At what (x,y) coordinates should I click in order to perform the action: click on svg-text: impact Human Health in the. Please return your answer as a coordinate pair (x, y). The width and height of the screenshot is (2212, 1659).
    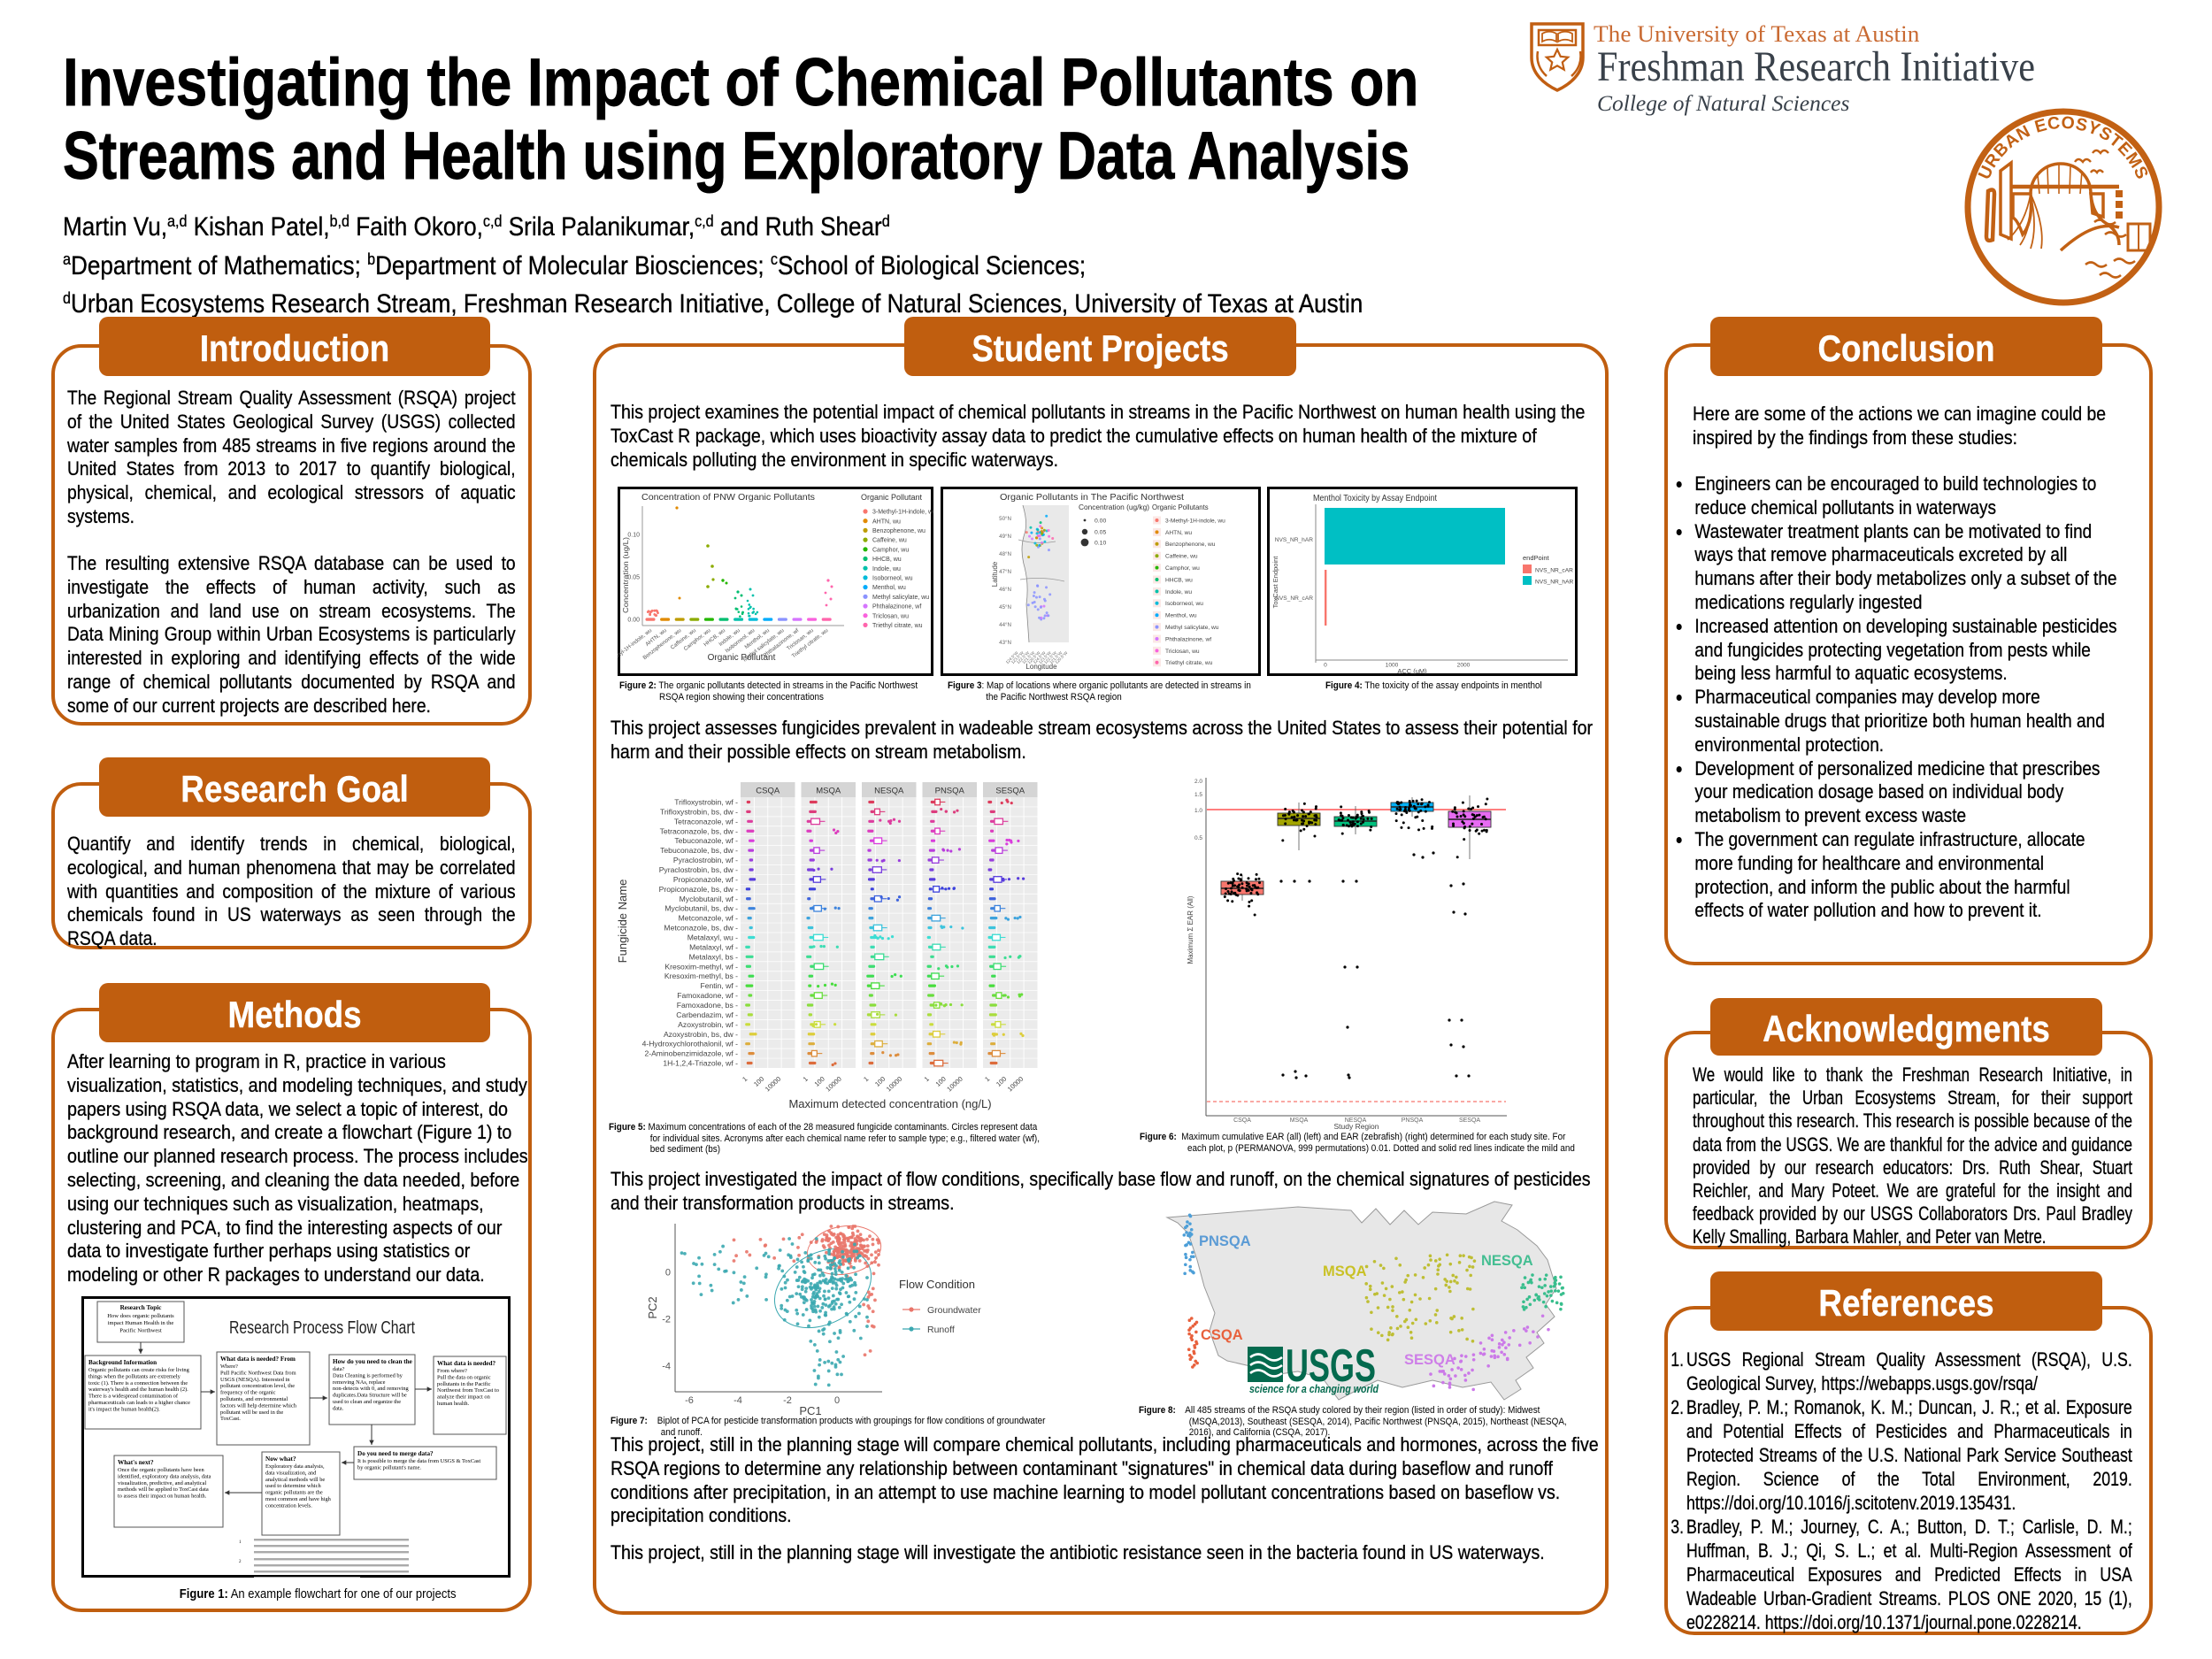
    Looking at the image, I should click on (141, 1323).